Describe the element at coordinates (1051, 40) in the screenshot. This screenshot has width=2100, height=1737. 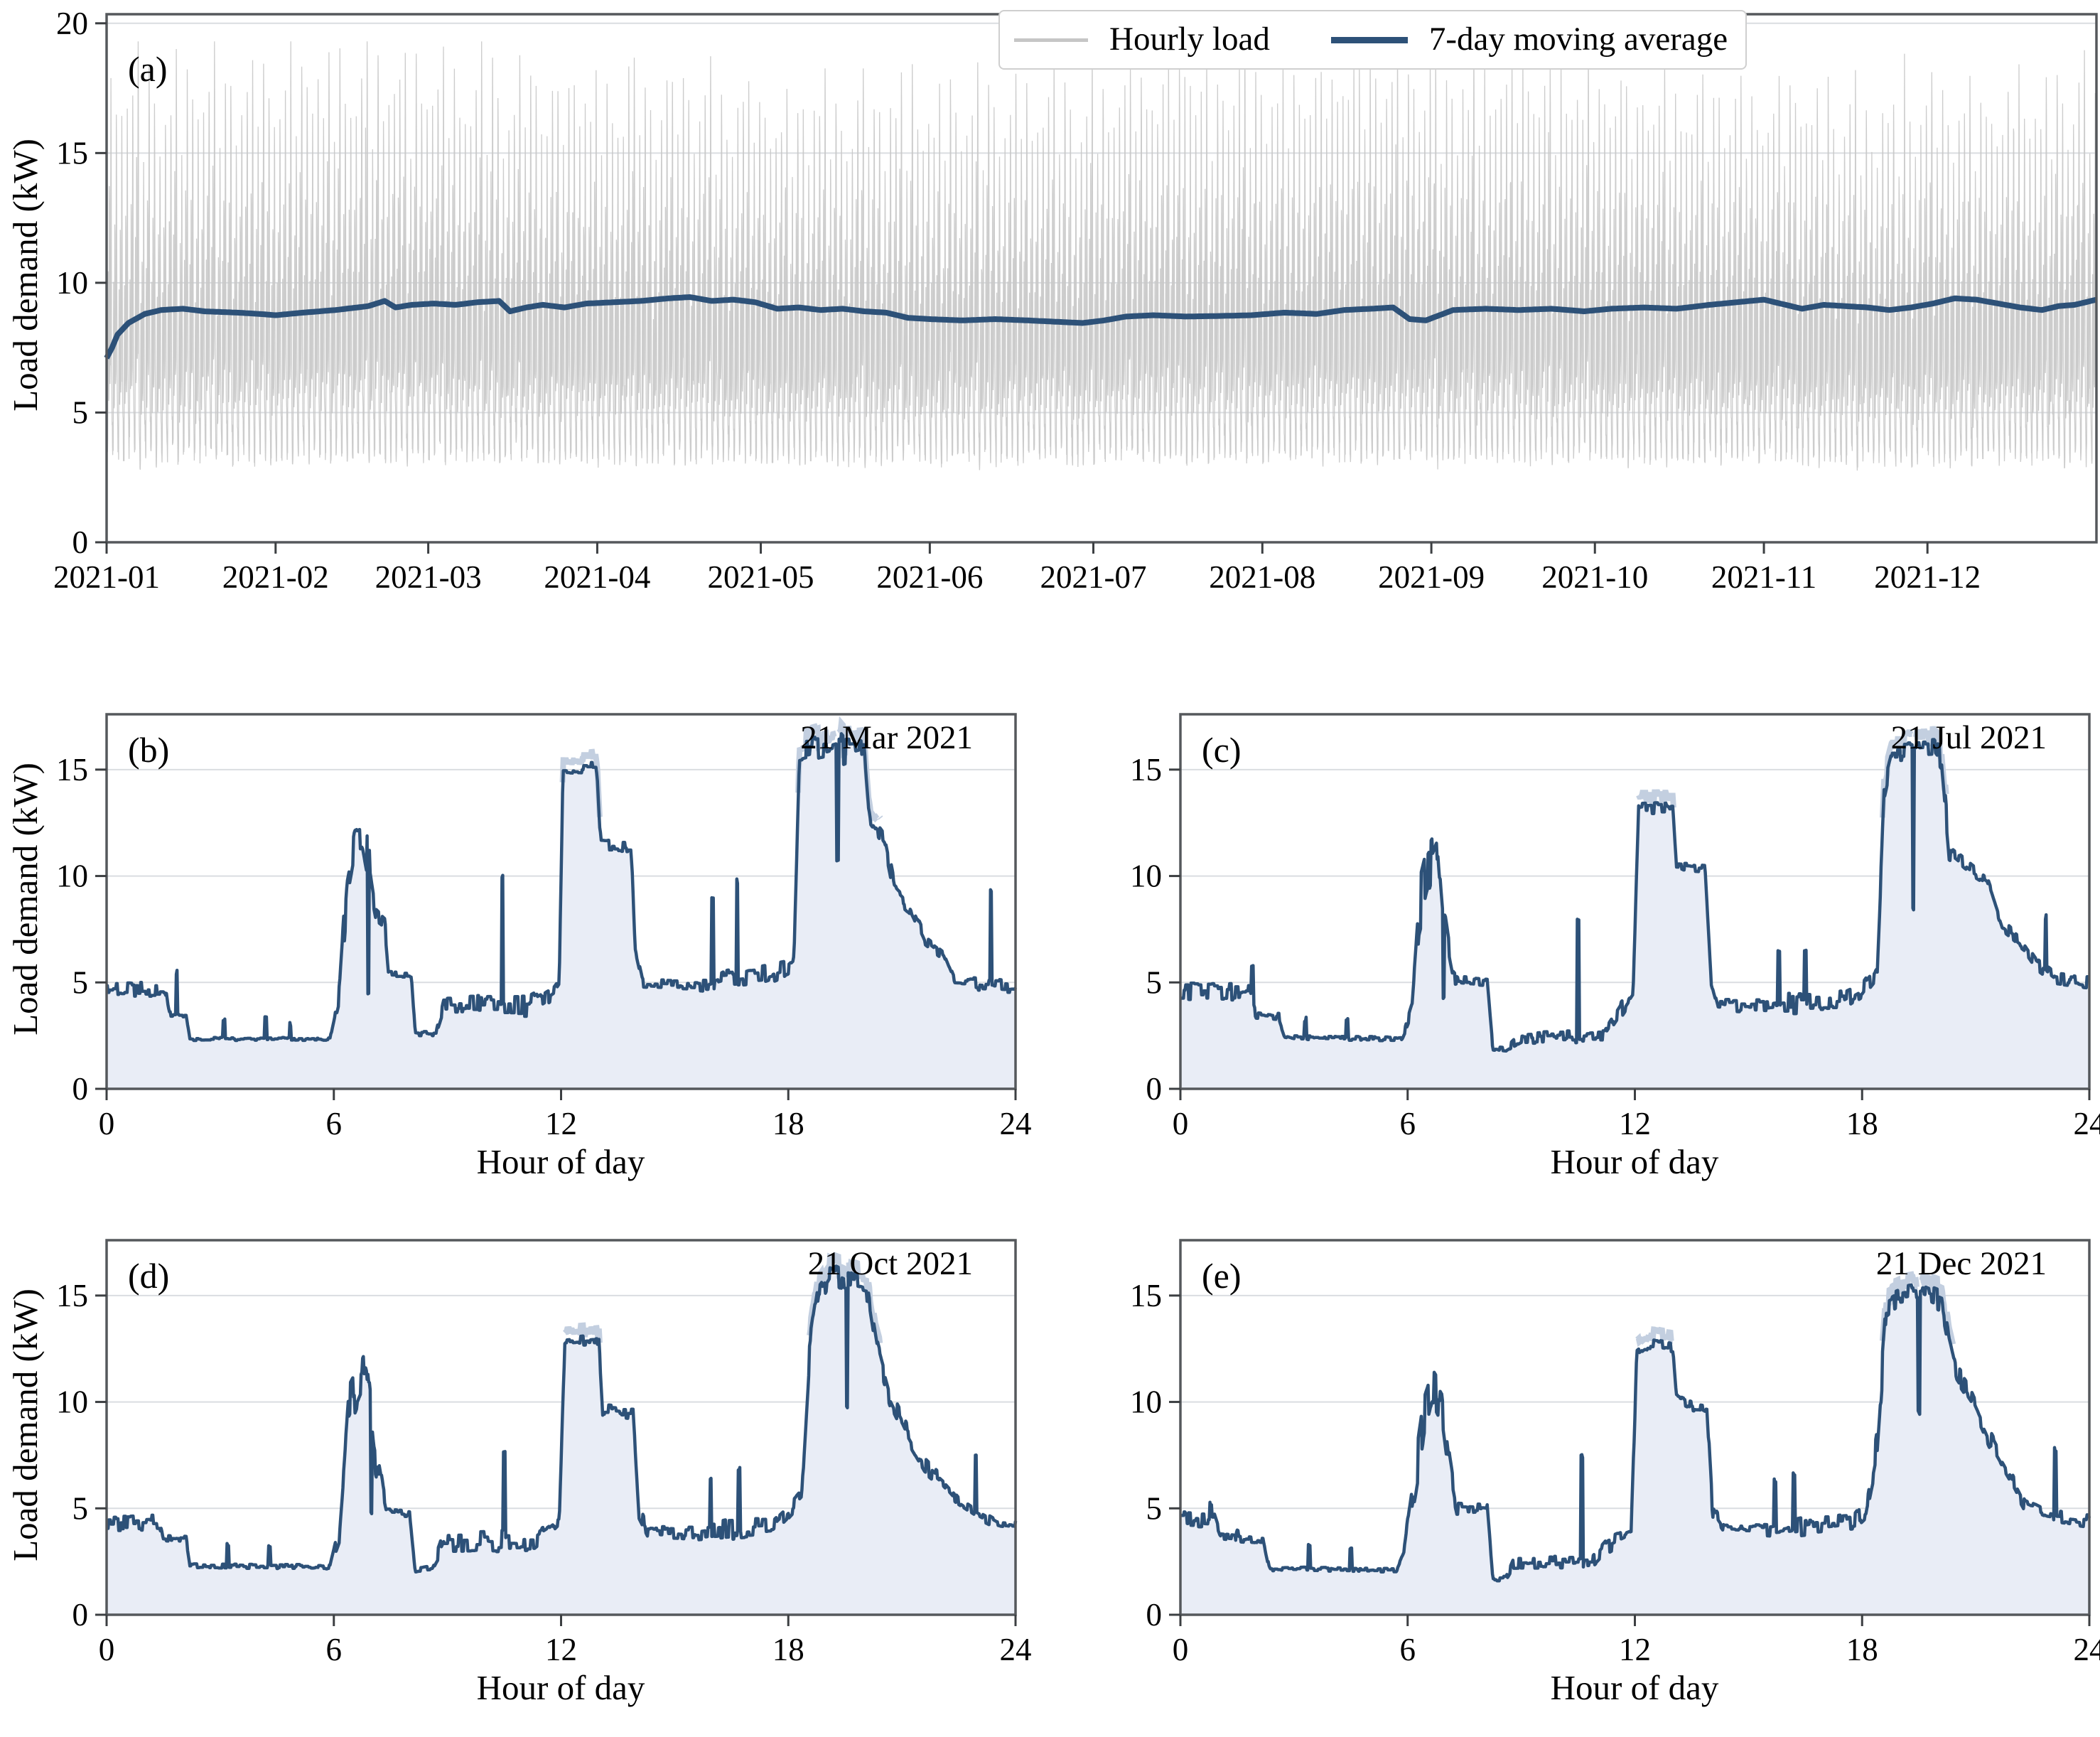
I see `hourly-load-legend-line` at that location.